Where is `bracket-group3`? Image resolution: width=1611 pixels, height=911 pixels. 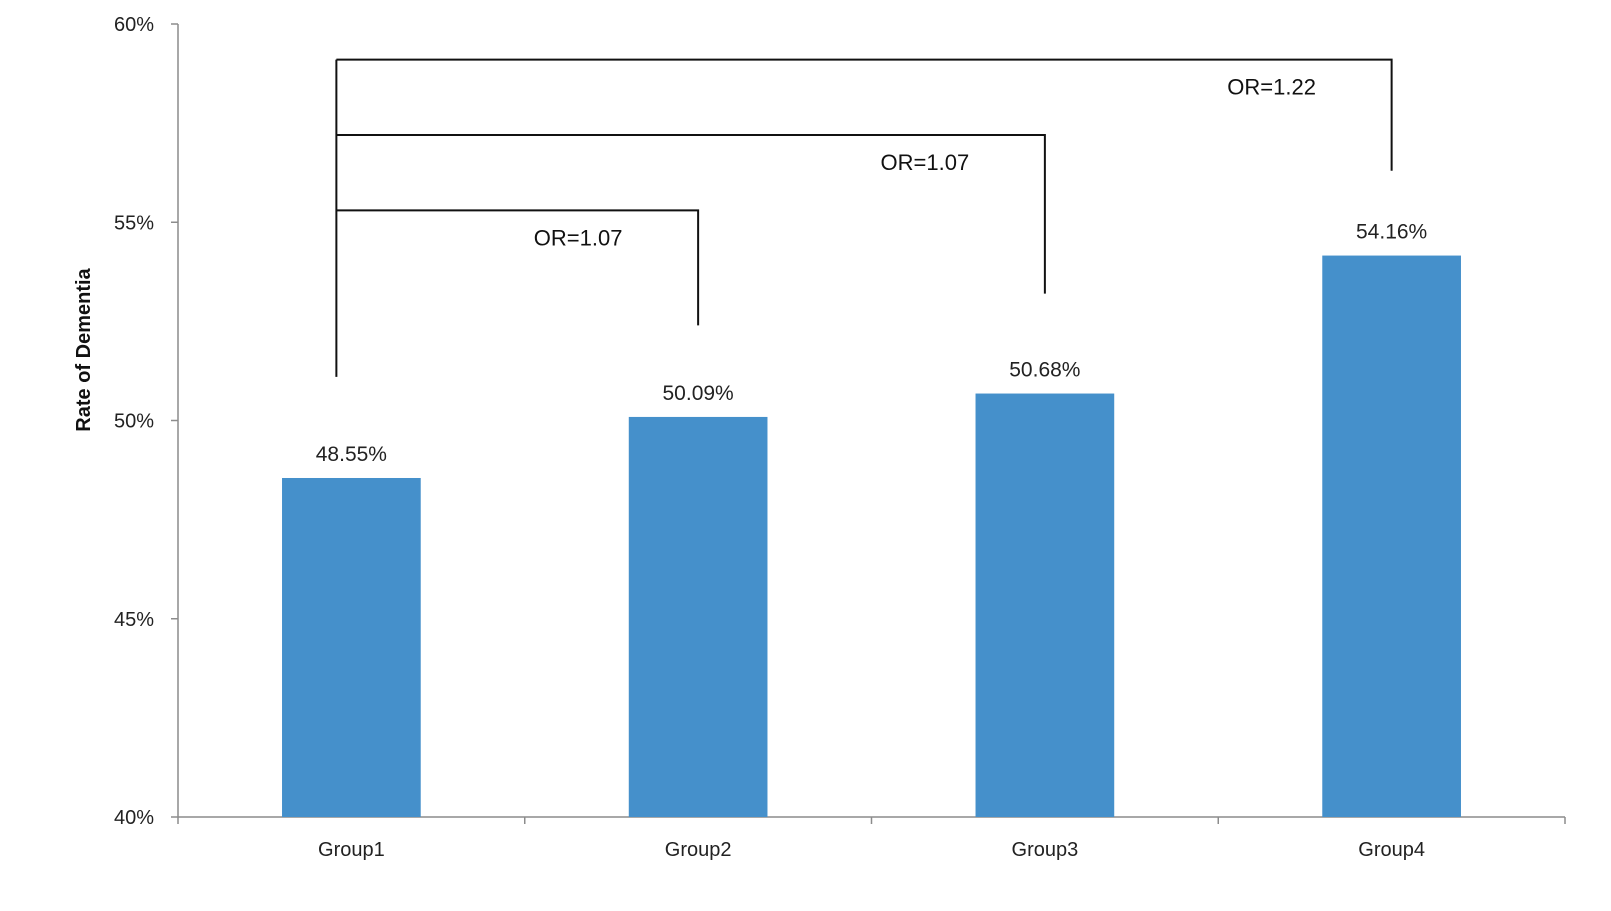 bracket-group3 is located at coordinates (691, 214).